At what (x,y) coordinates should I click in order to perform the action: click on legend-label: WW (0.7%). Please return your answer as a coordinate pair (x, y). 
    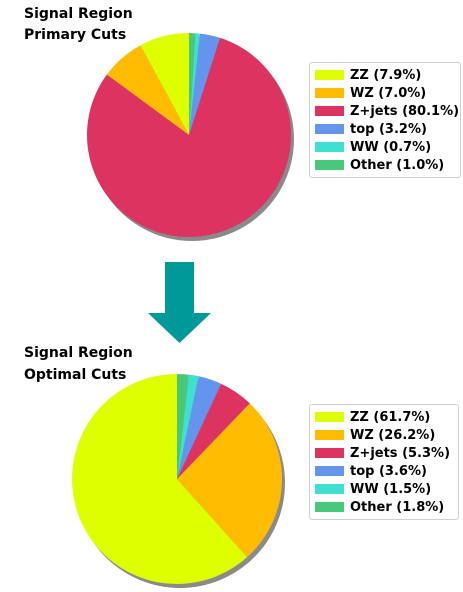
    Looking at the image, I should click on (390, 147).